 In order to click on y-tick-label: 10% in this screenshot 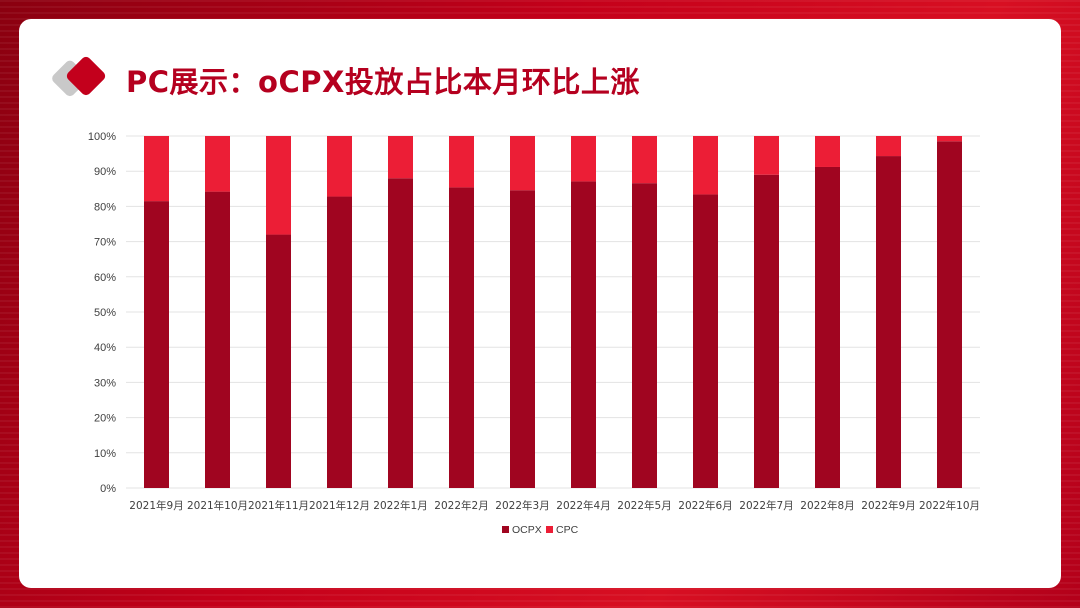, I will do `click(105, 454)`.